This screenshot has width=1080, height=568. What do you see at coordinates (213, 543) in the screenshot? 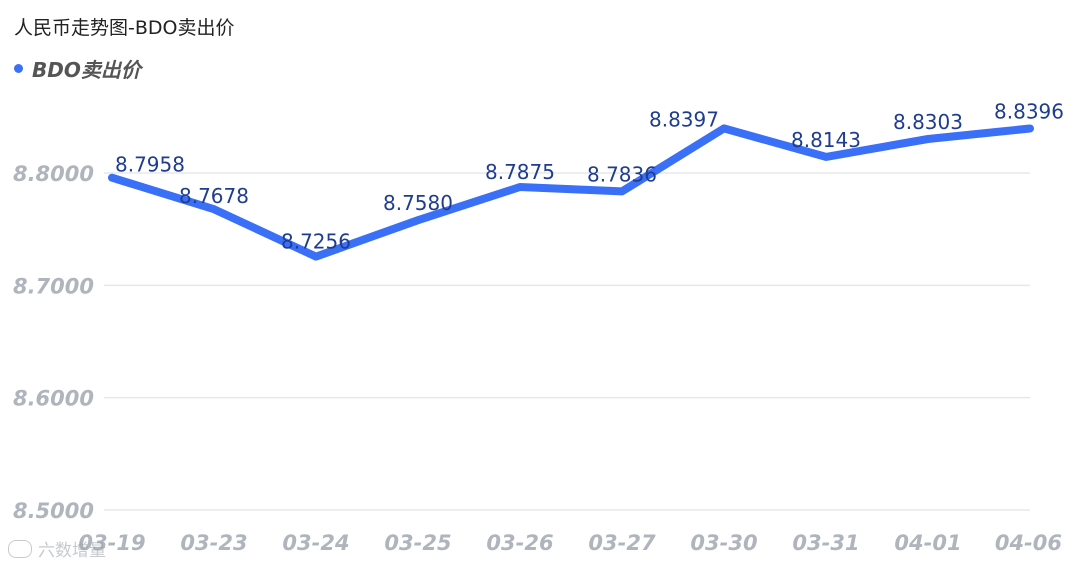
I see `x-tick-label: 03-23` at bounding box center [213, 543].